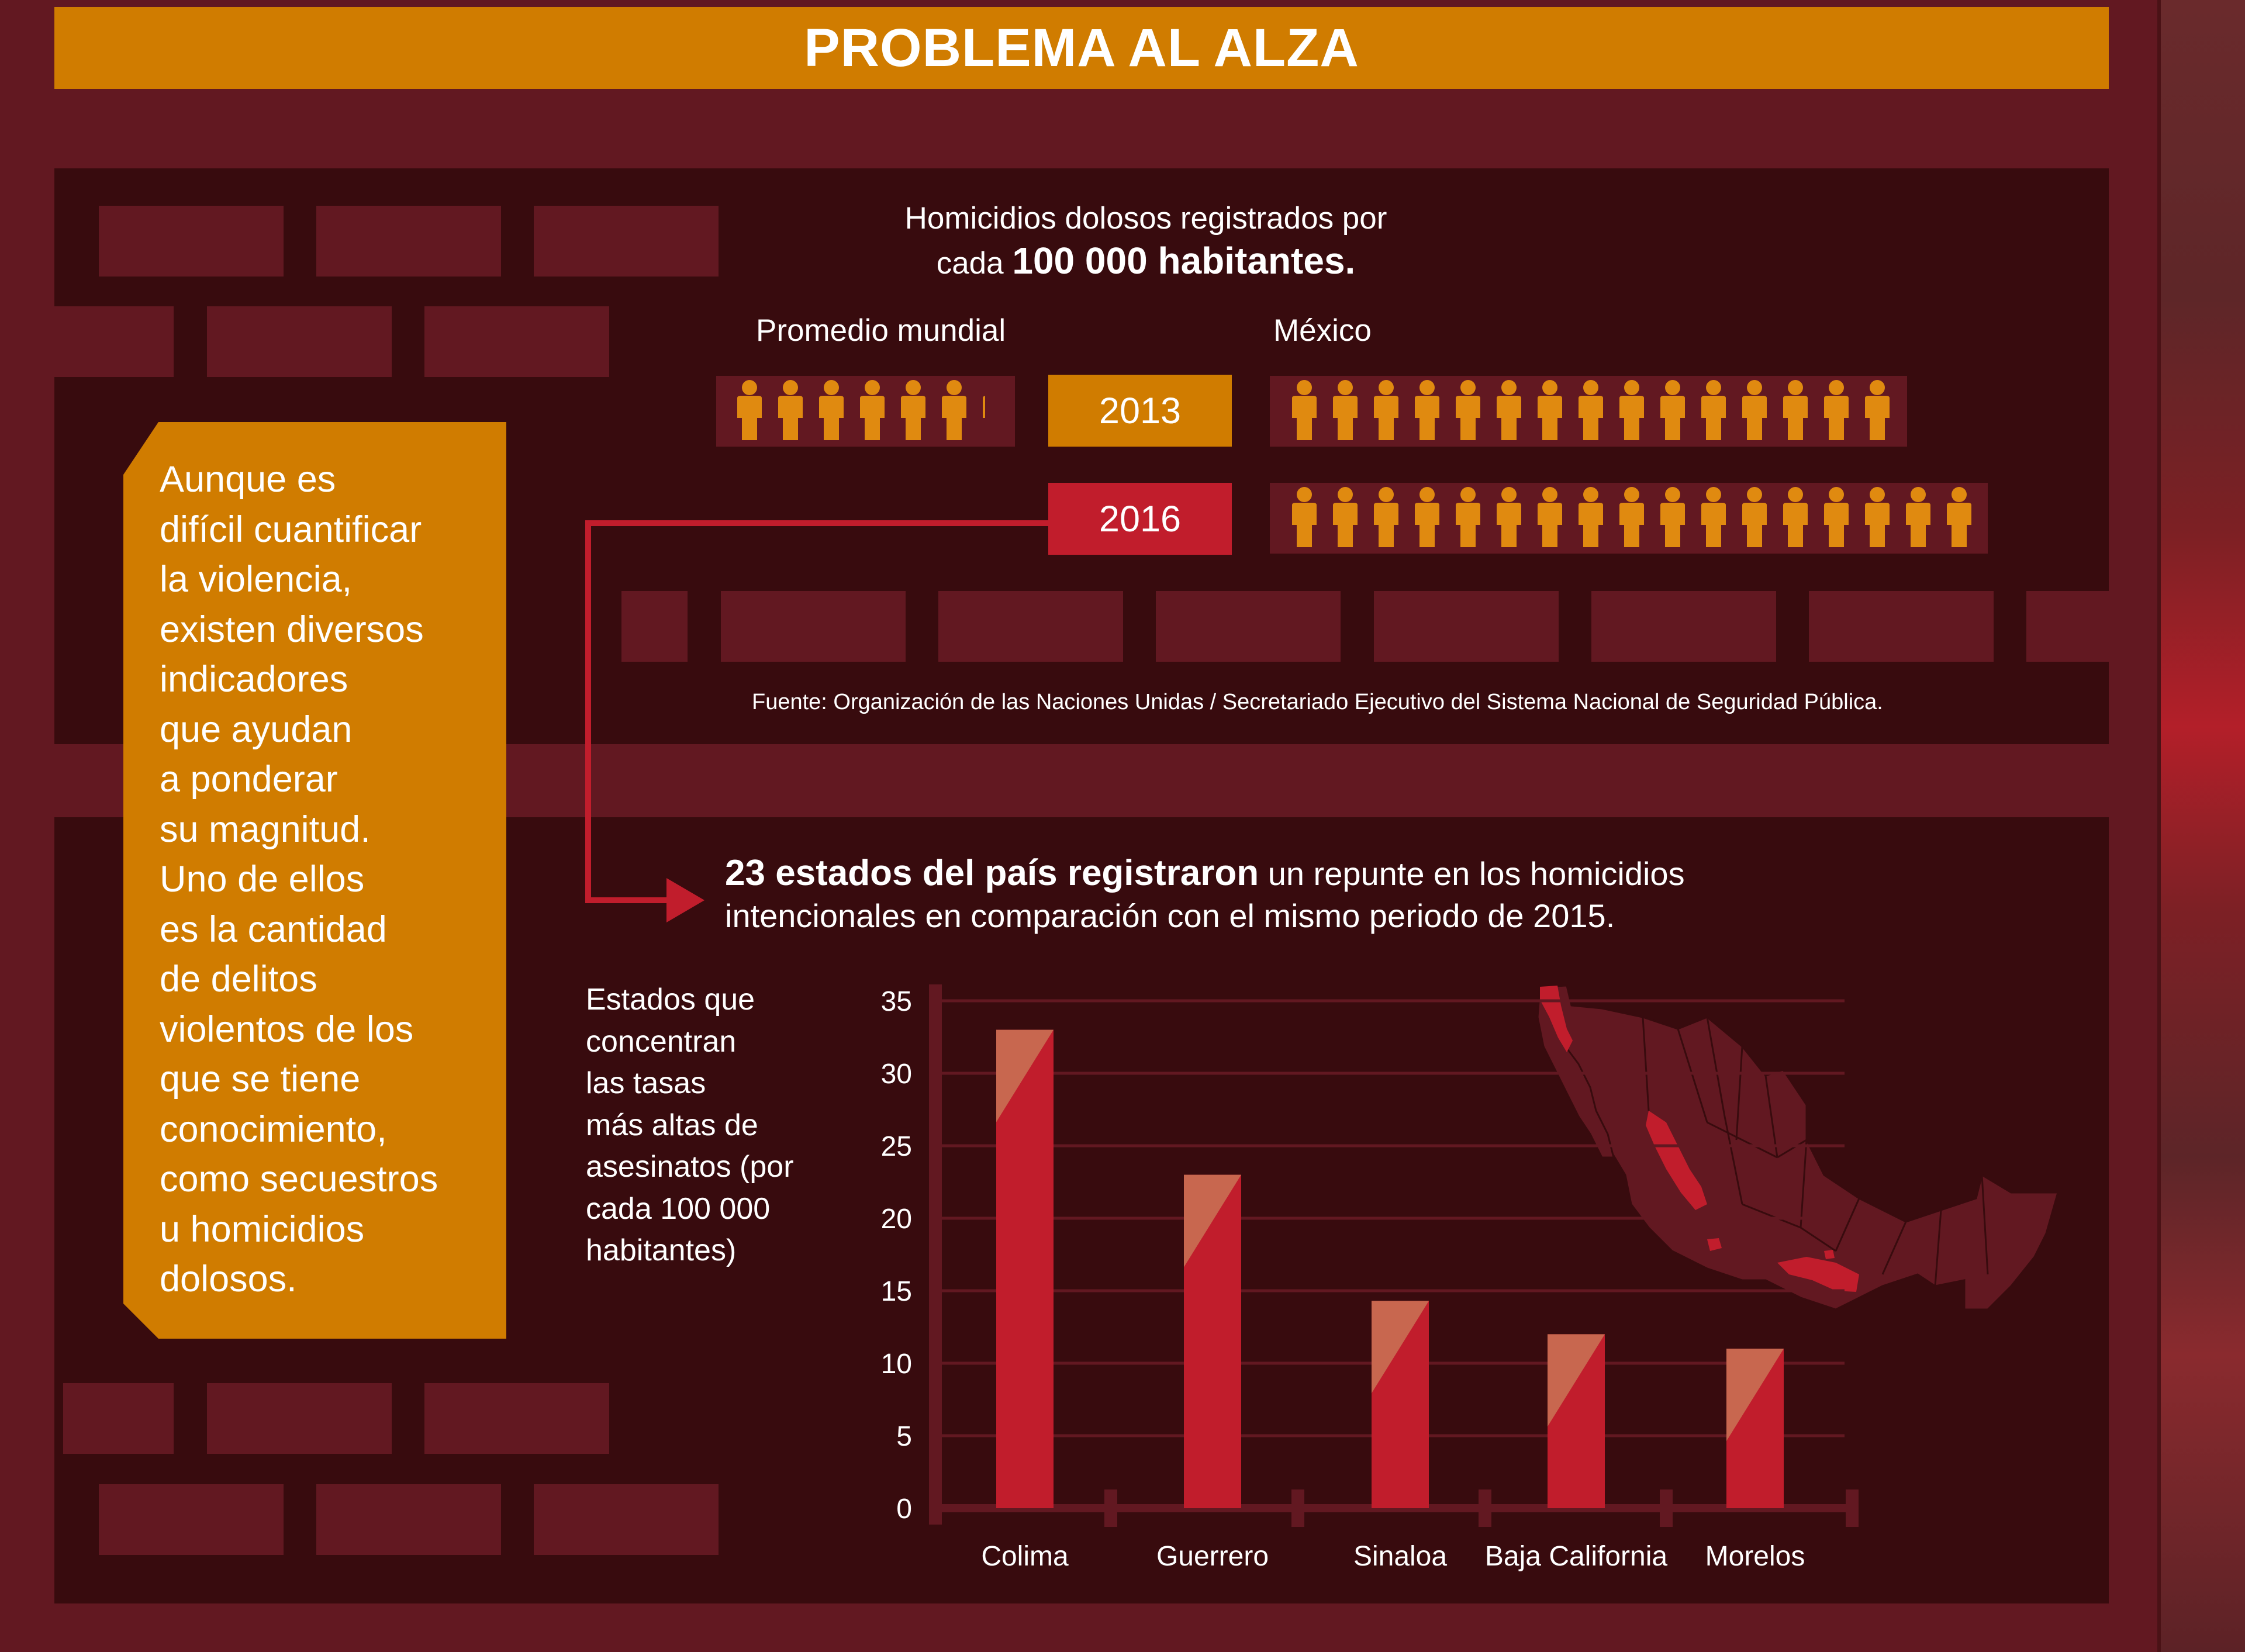  What do you see at coordinates (672, 1125) in the screenshot?
I see `caption-line: más altas de` at bounding box center [672, 1125].